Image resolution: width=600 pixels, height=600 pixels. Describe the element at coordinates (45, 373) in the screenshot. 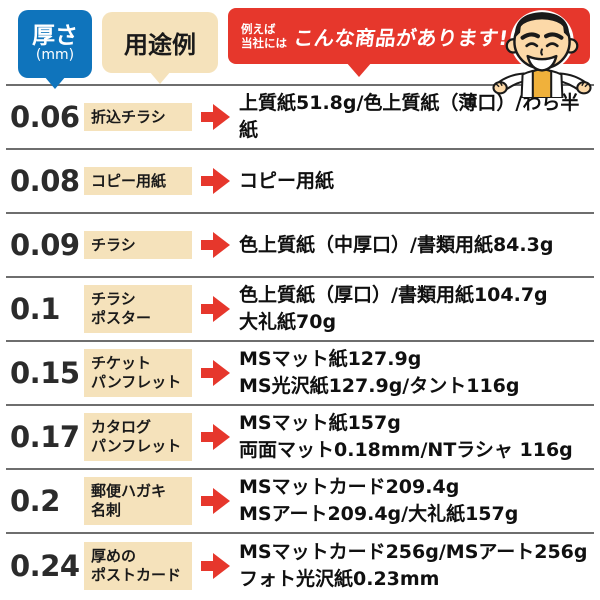

I see `thickness-value: 0.15` at that location.